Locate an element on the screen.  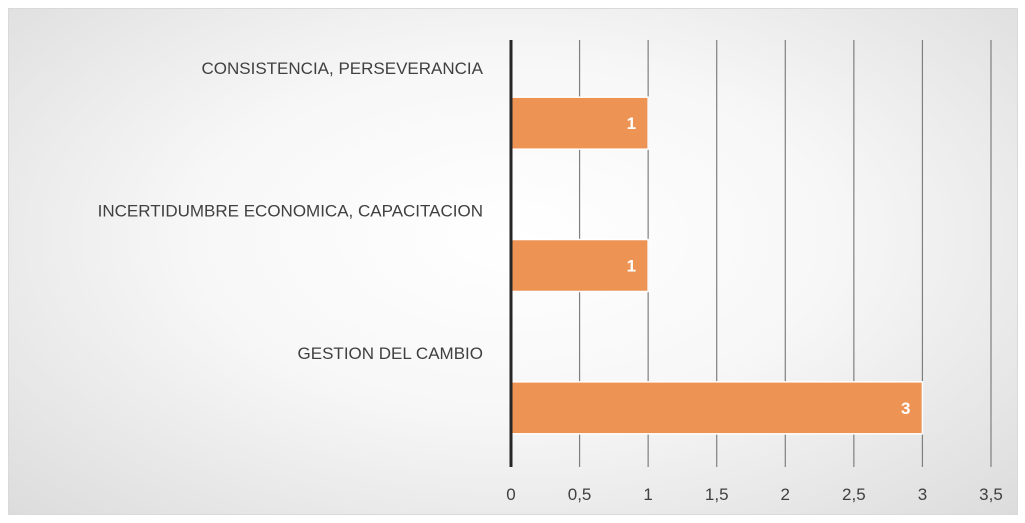
x-tick-label: 3,5 is located at coordinates (991, 494).